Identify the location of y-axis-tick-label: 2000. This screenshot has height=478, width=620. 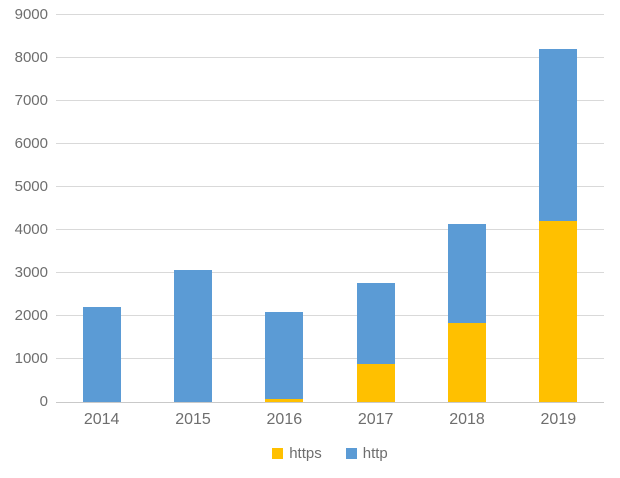
(31, 315).